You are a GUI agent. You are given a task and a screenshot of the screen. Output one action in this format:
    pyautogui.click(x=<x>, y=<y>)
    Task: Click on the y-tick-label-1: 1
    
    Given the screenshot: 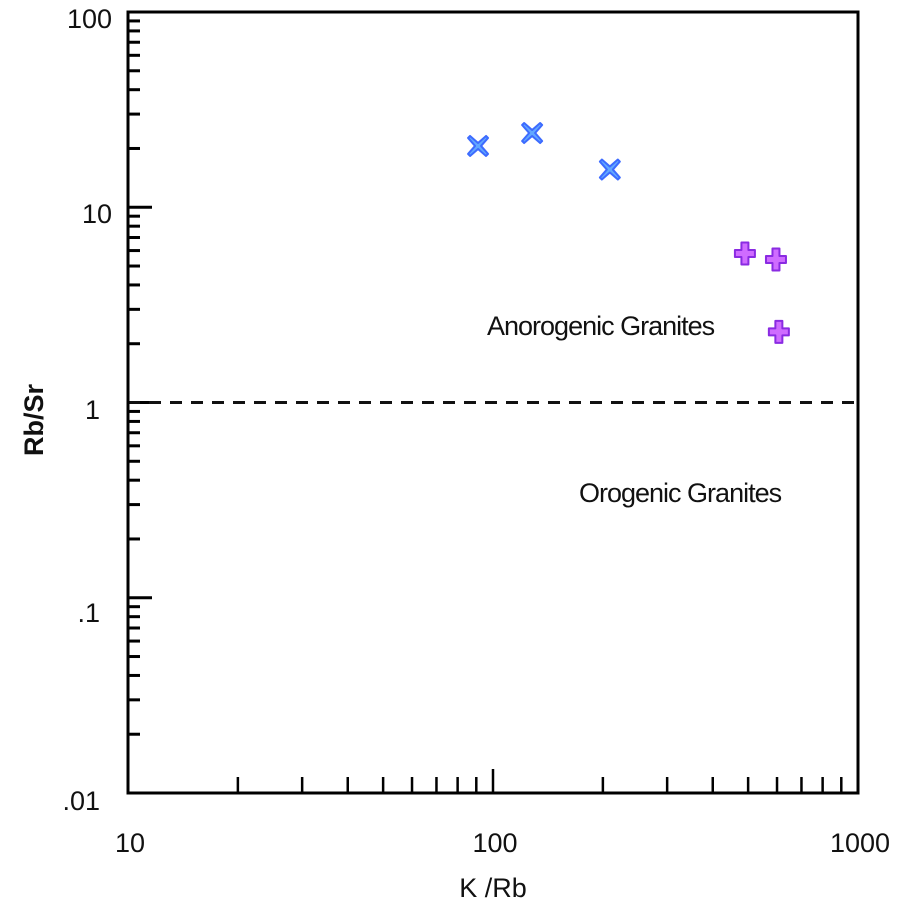 What is the action you would take?
    pyautogui.click(x=92, y=410)
    